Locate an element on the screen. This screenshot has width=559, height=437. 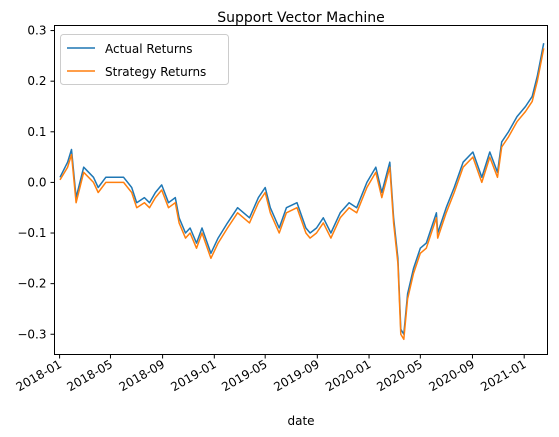
x-tick-label: 2018-05 is located at coordinates (90, 375).